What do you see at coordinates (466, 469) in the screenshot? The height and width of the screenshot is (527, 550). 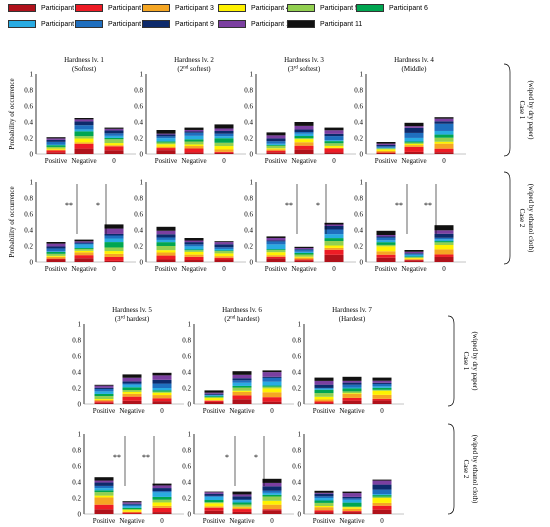 I see `case2-label: Case 2` at bounding box center [466, 469].